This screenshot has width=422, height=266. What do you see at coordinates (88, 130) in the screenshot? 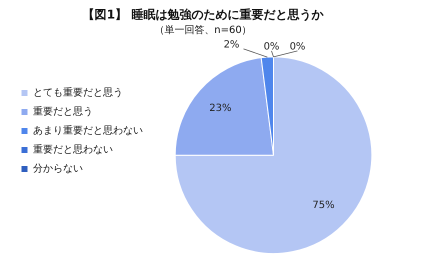
I see `legend-label: あまり重要だと思わない` at bounding box center [88, 130].